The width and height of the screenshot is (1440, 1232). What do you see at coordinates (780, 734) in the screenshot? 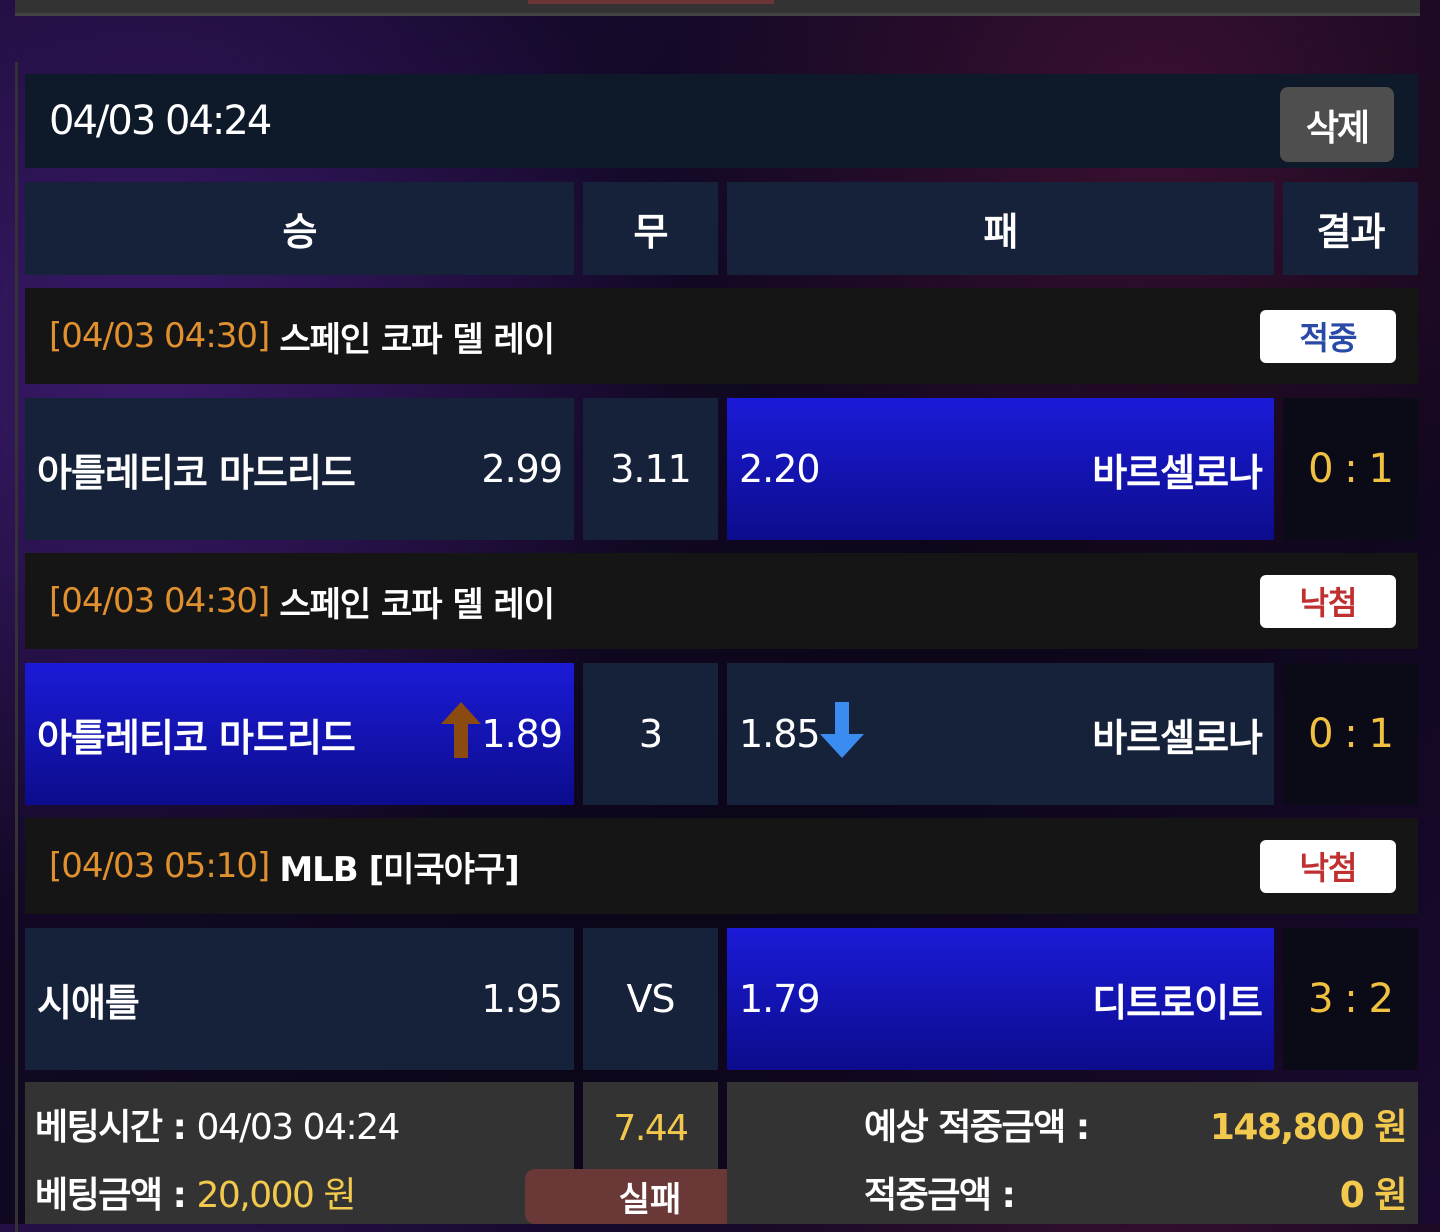
I see `away-odds: 1.85` at bounding box center [780, 734].